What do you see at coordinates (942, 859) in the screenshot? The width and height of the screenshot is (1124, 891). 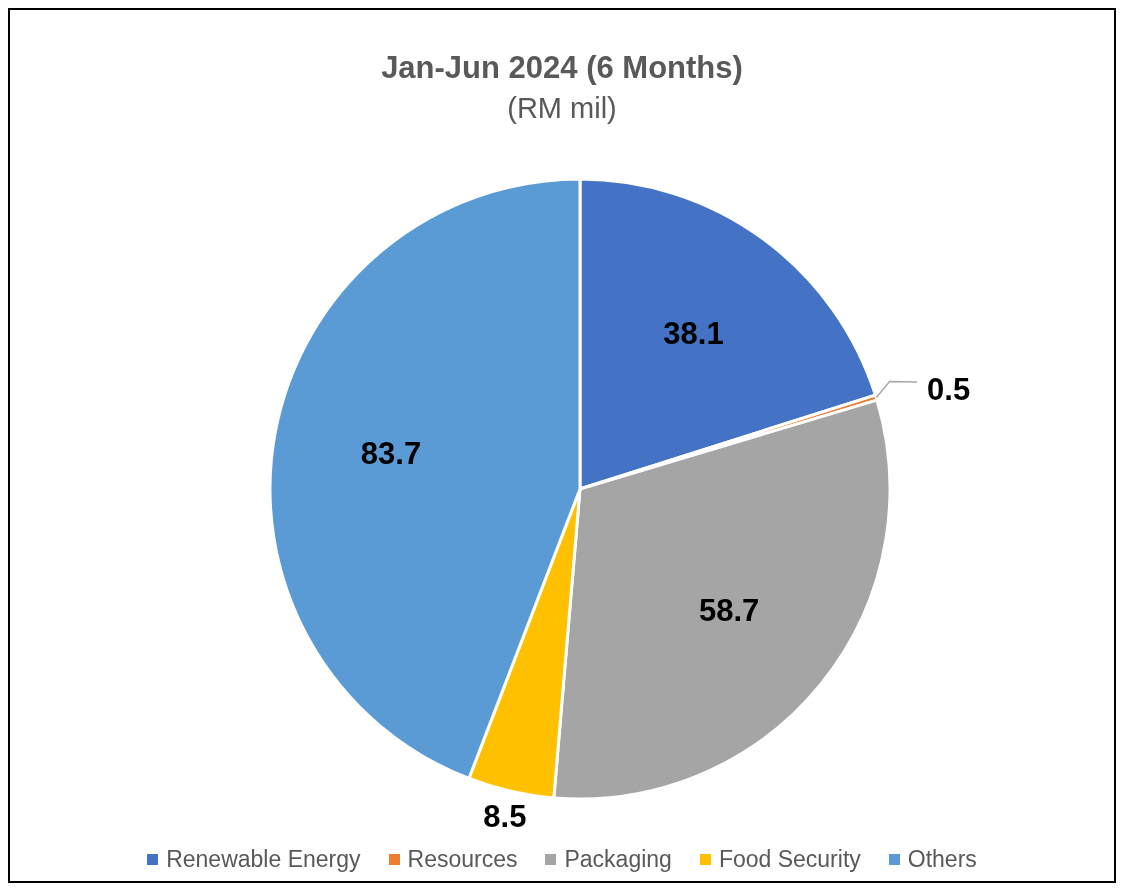 I see `legend-label: Others` at bounding box center [942, 859].